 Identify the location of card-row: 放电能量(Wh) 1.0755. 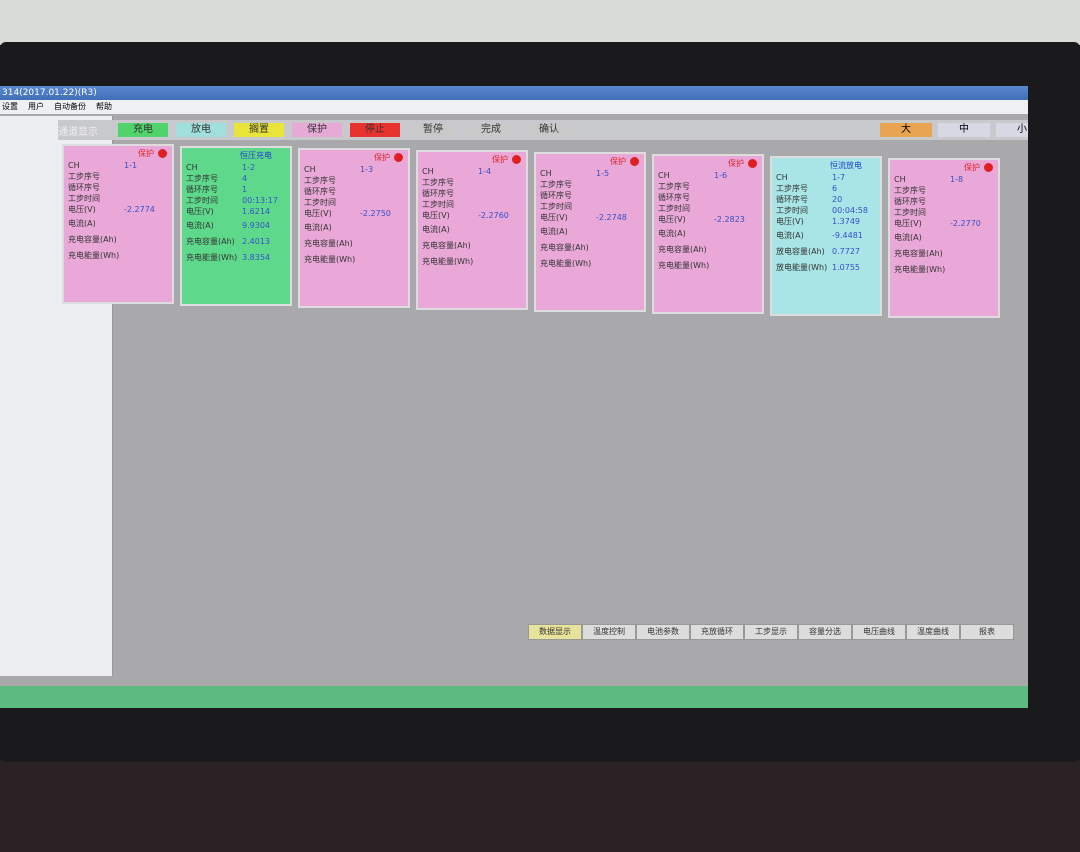
(826, 267).